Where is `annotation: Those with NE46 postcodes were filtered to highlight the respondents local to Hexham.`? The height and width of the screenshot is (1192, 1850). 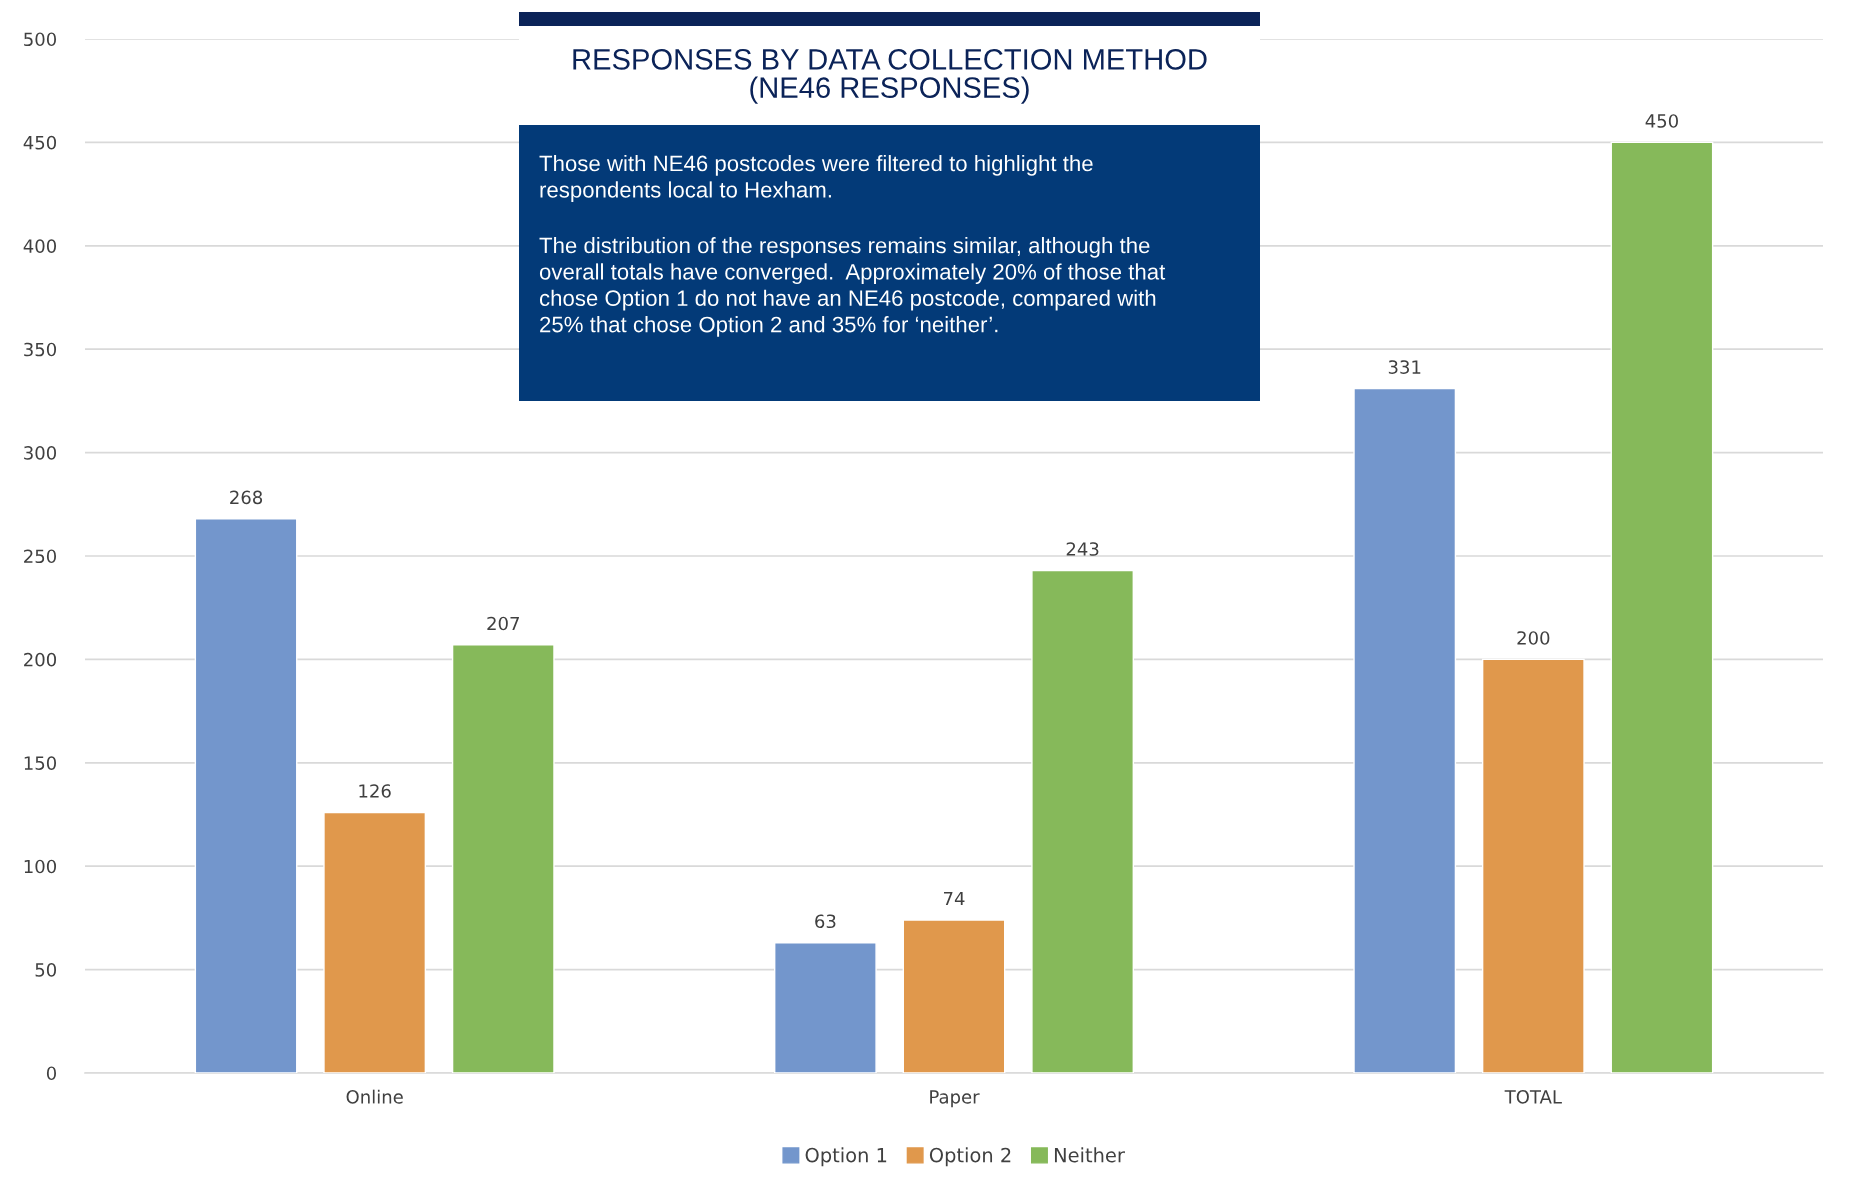 annotation: Those with NE46 postcodes were filtered to highlight the respondents local to Hexham. is located at coordinates (816, 179).